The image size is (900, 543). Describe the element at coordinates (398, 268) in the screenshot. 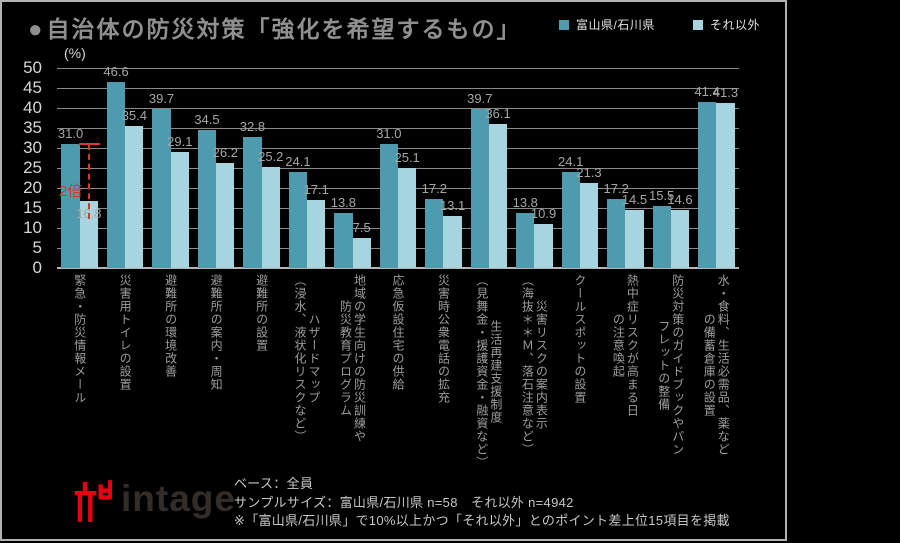

I see `x-axis-line` at that location.